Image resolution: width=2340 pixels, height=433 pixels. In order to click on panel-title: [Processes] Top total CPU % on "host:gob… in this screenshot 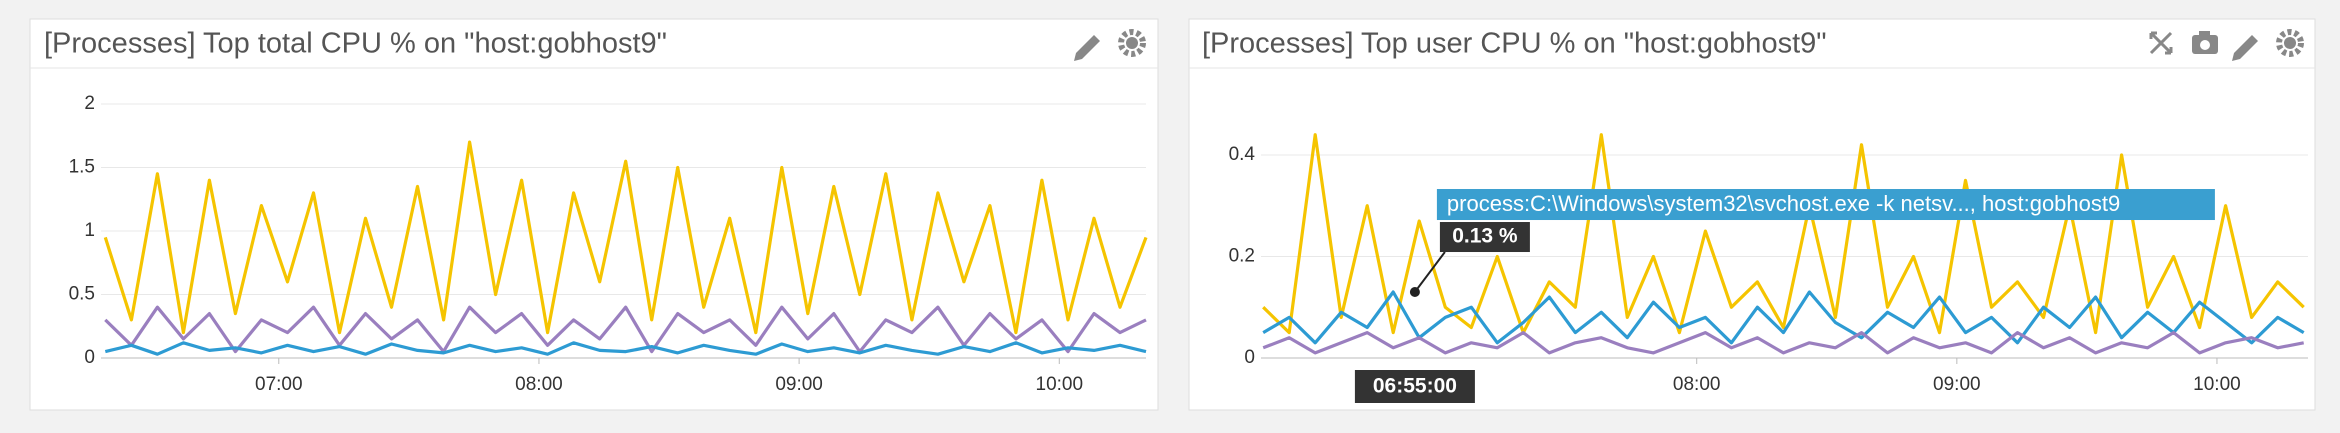, I will do `click(355, 44)`.